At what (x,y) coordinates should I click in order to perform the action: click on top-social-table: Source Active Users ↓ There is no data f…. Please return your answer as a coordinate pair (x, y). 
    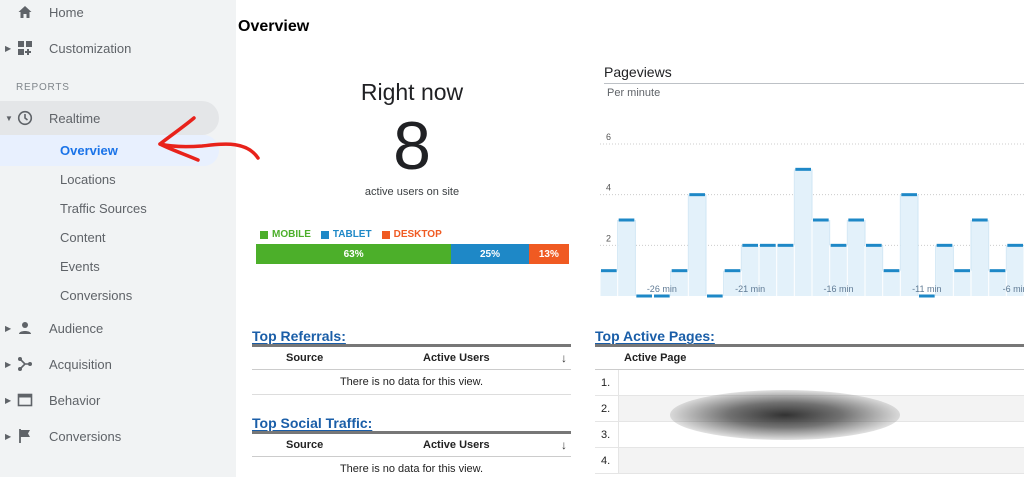
    Looking at the image, I should click on (411, 454).